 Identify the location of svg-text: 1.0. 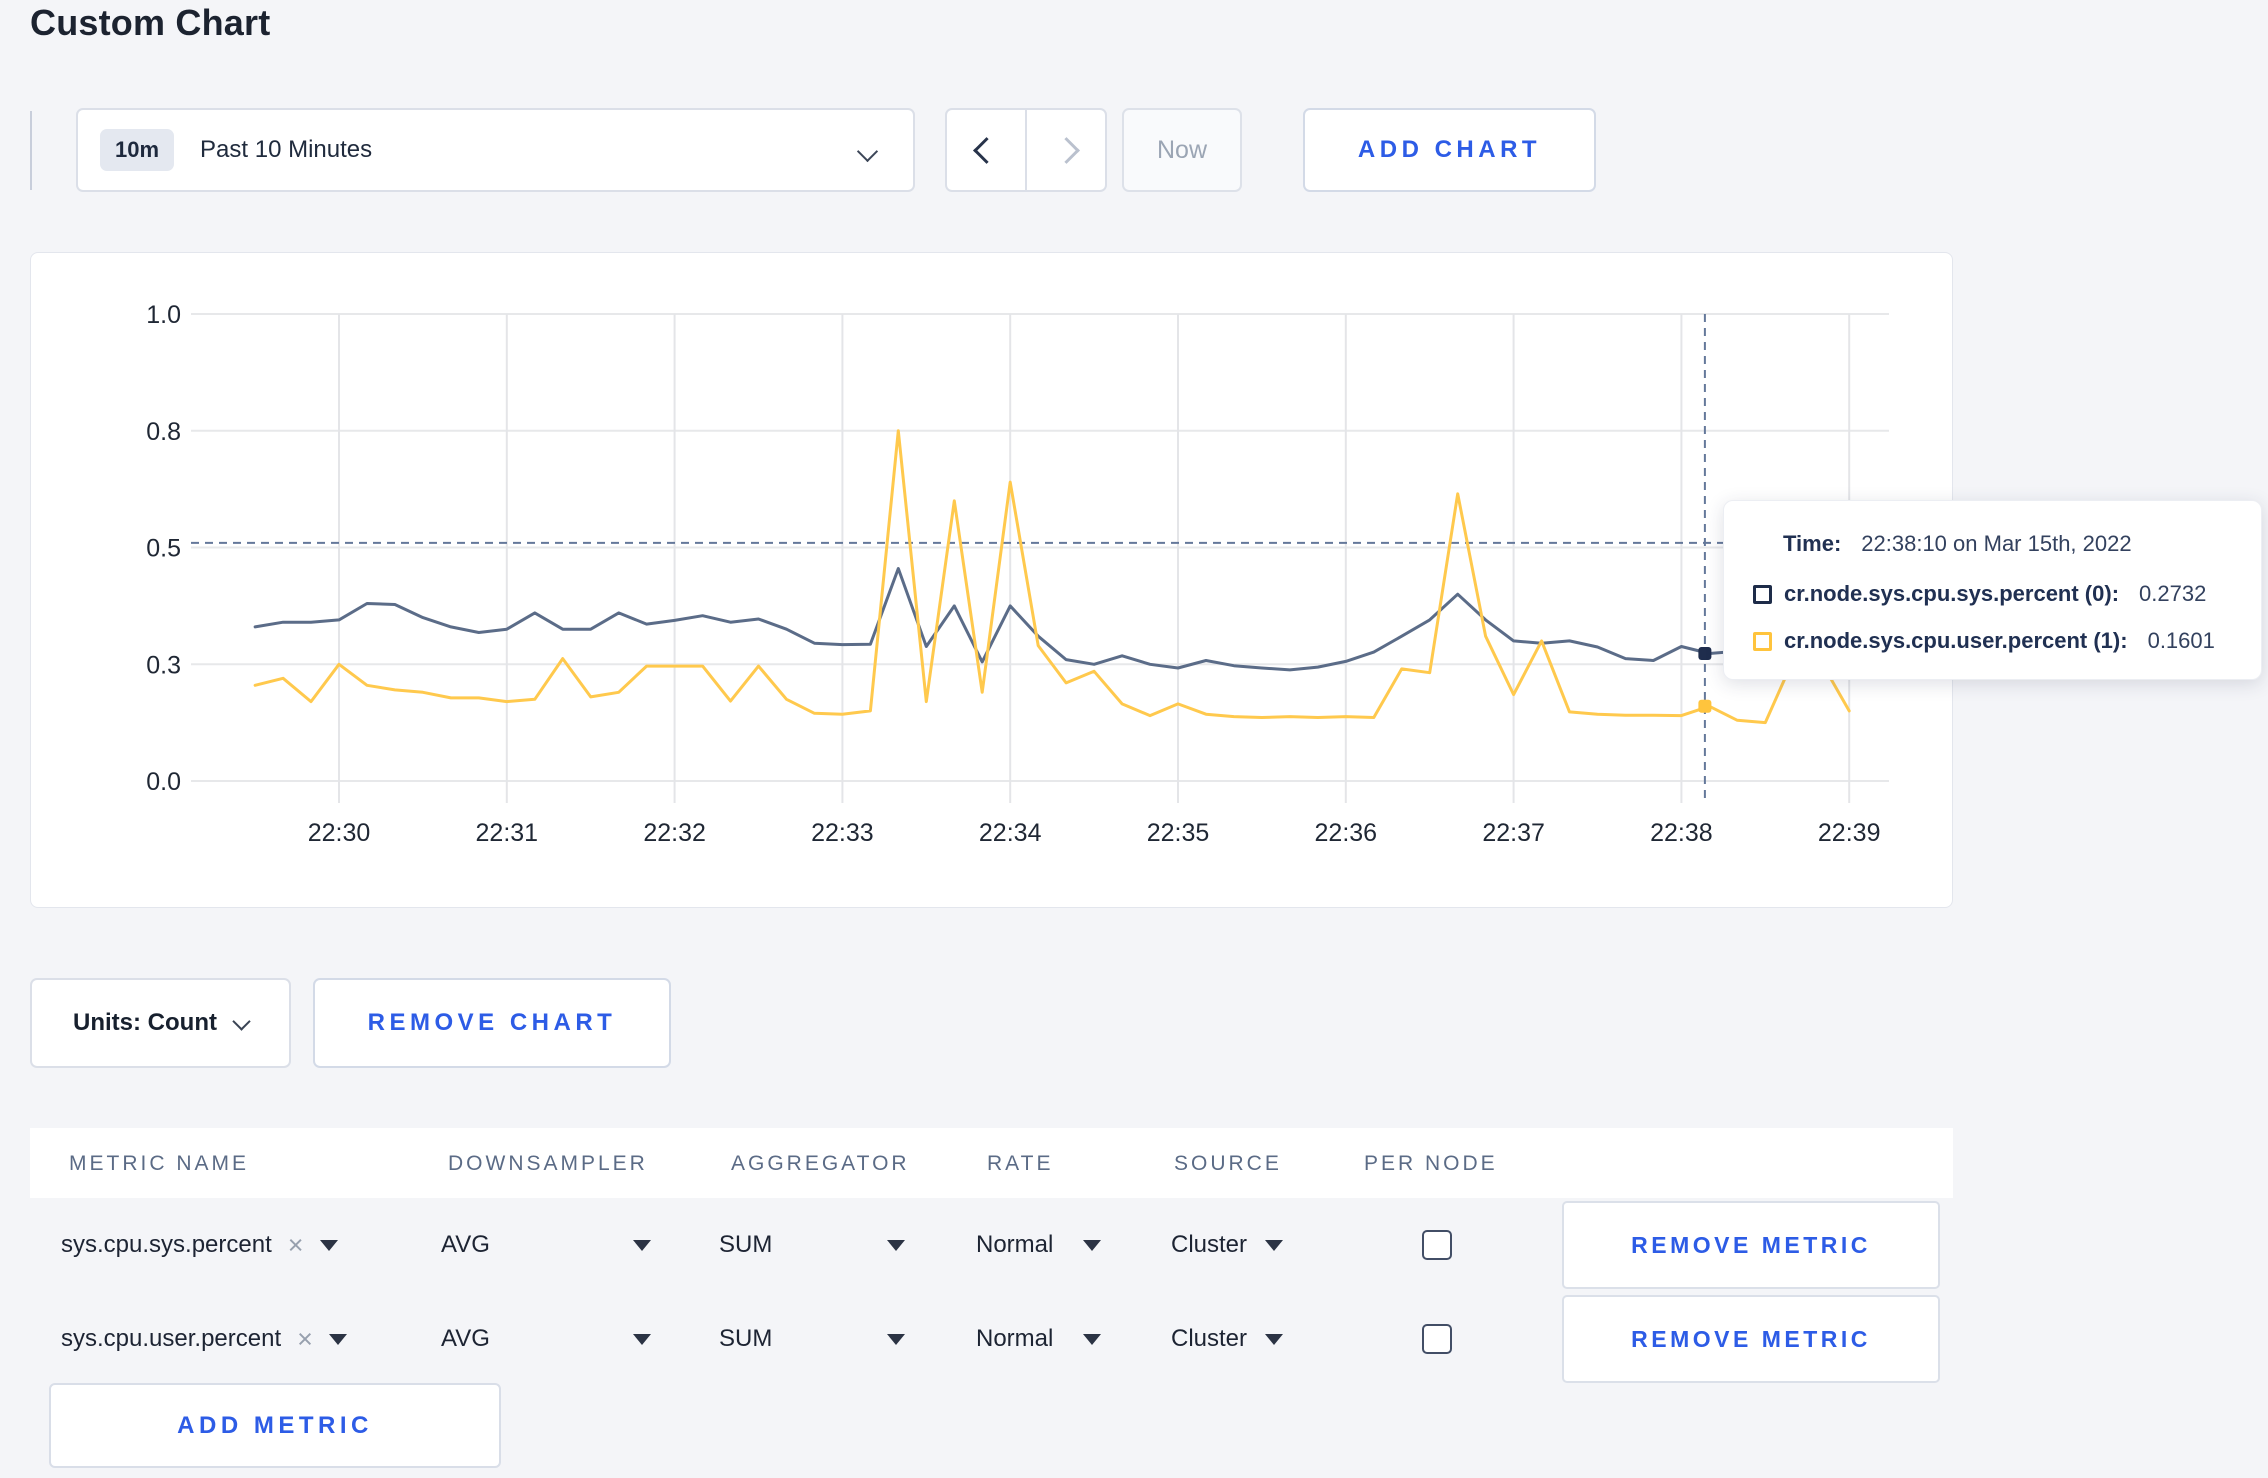
(163, 315).